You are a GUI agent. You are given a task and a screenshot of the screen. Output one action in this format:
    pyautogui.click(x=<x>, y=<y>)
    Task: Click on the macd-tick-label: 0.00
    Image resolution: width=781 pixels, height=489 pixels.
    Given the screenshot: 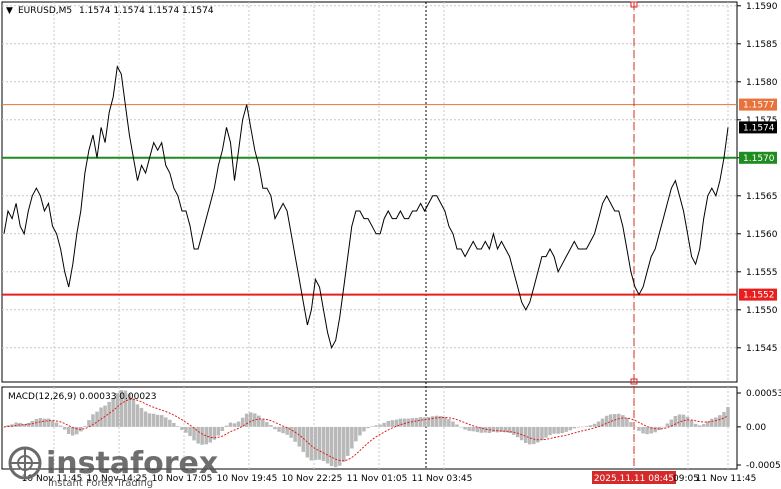 What is the action you would take?
    pyautogui.click(x=756, y=428)
    